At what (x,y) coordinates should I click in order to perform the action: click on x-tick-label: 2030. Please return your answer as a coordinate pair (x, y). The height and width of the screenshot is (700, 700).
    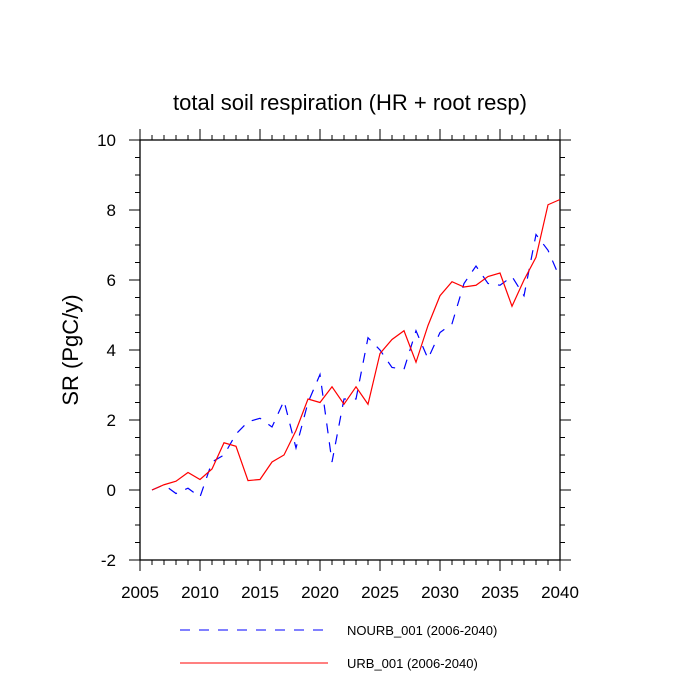
    Looking at the image, I should click on (440, 592).